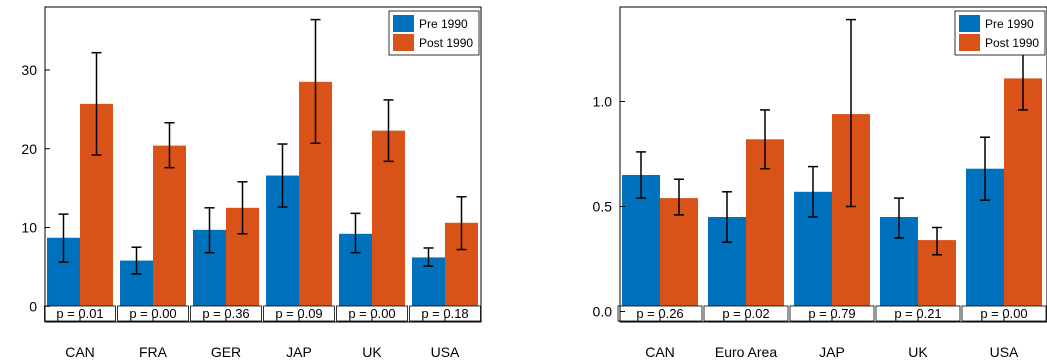 The width and height of the screenshot is (1047, 364). I want to click on pvalue-label: p = 0.26, so click(659, 313).